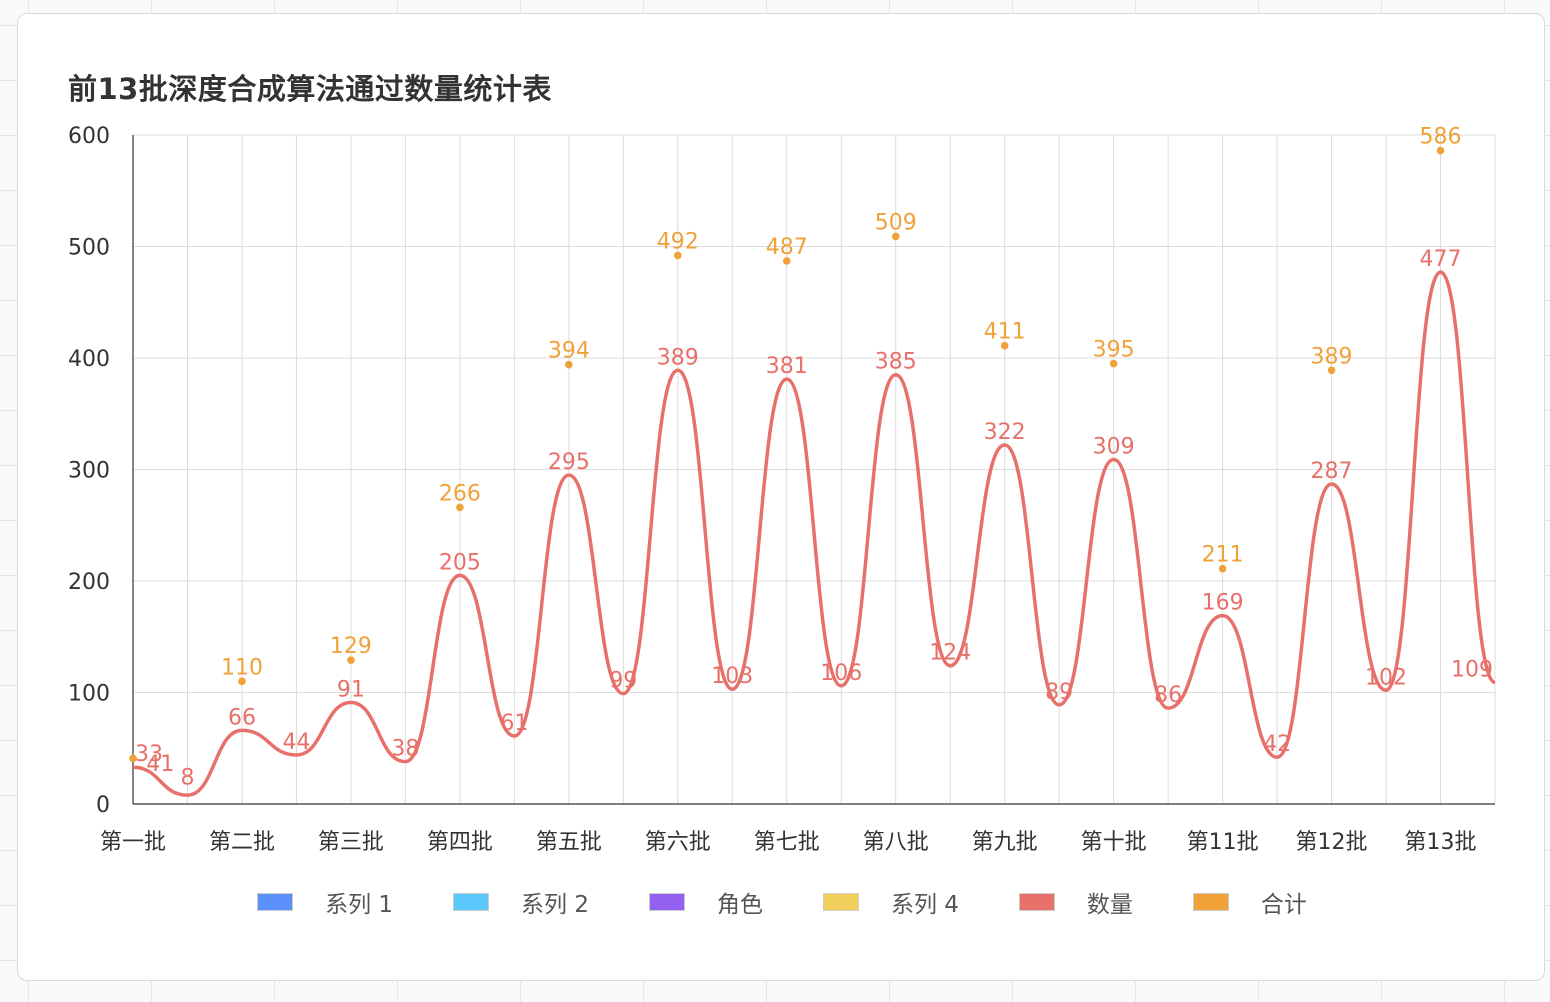 Image resolution: width=1550 pixels, height=1002 pixels. I want to click on data-label-合计: 110, so click(242, 667).